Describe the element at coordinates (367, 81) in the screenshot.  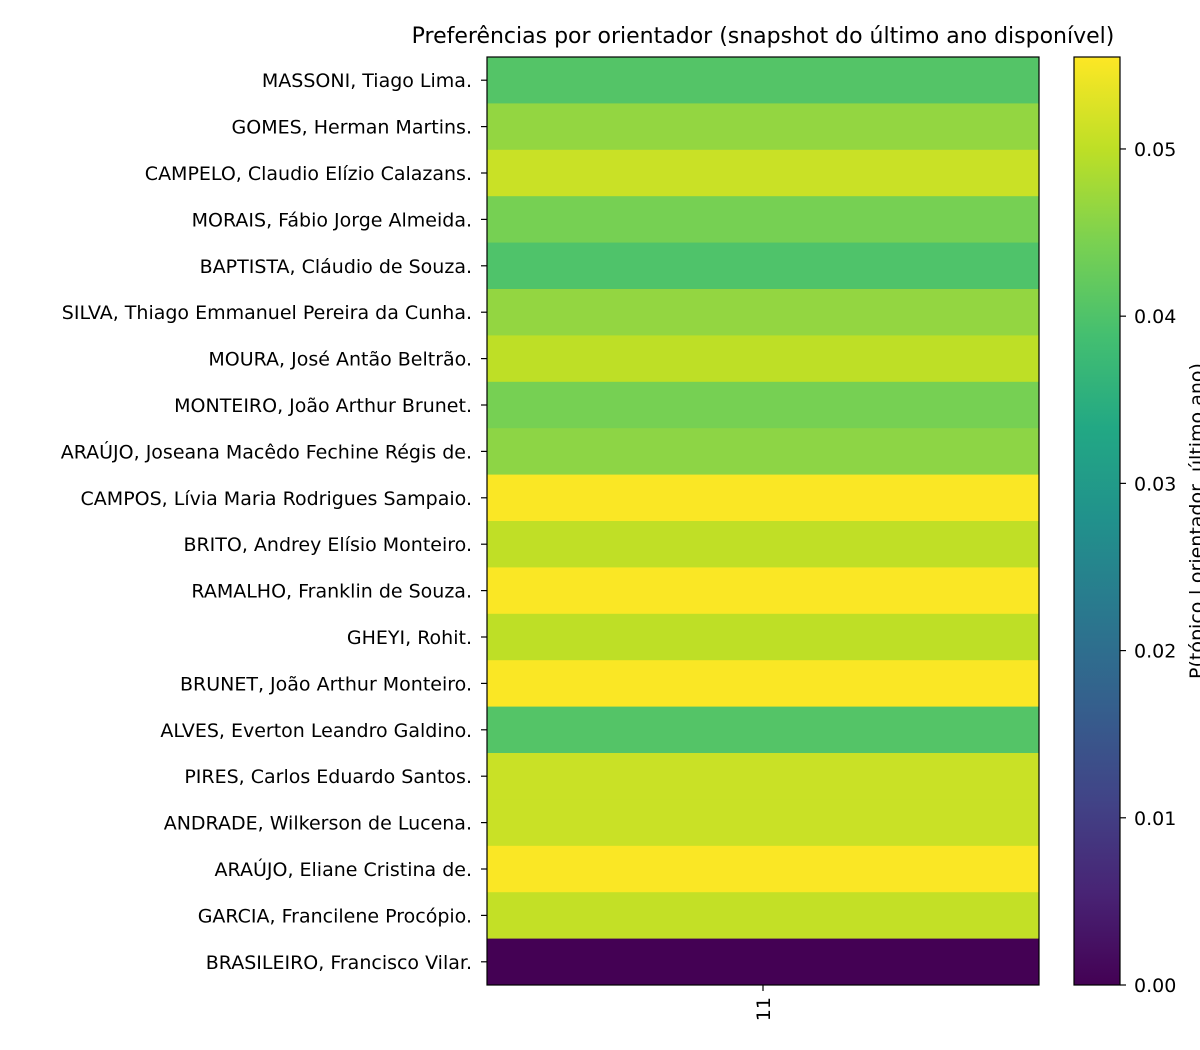
I see `y-tick-label: MASSONI, Tiago Lima.` at that location.